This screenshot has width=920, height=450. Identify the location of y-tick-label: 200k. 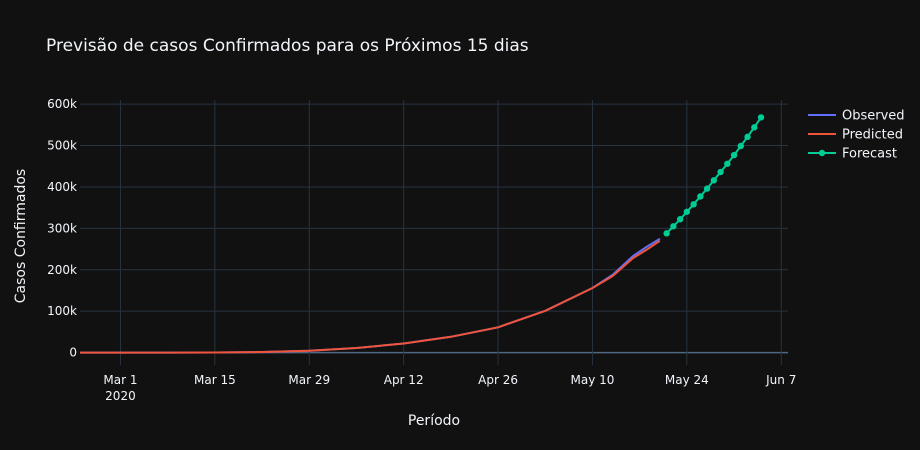
(62, 270).